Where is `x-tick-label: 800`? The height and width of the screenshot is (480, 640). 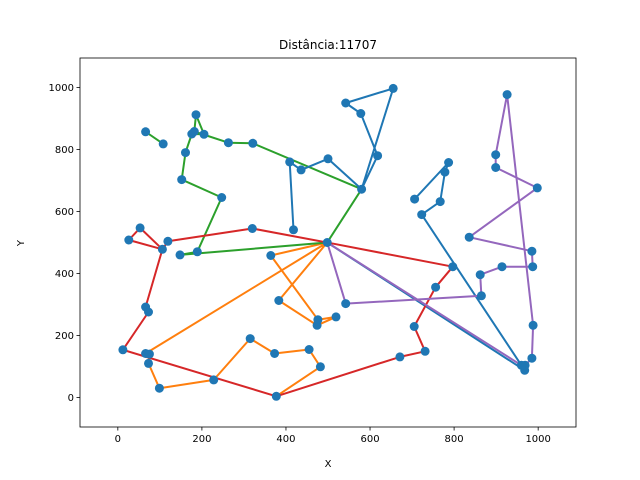 x-tick-label: 800 is located at coordinates (454, 439).